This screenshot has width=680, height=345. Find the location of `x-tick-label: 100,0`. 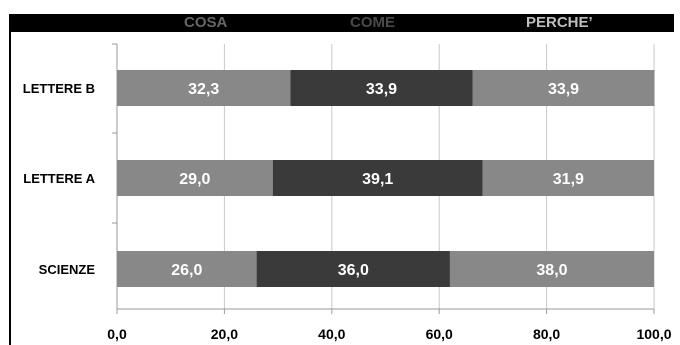

x-tick-label: 100,0 is located at coordinates (653, 334).